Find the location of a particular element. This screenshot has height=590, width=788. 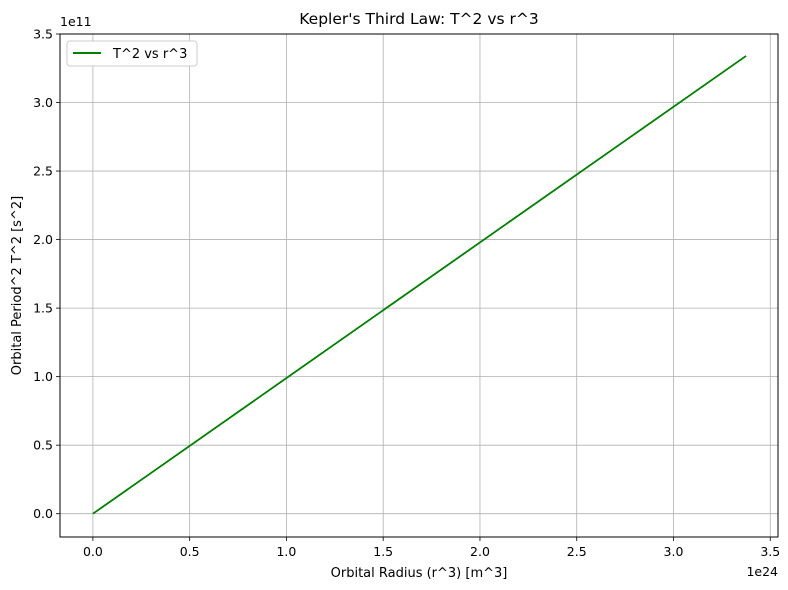

y-axis-label: Orbital Period^2 T^2 [s^2] is located at coordinates (17, 285).